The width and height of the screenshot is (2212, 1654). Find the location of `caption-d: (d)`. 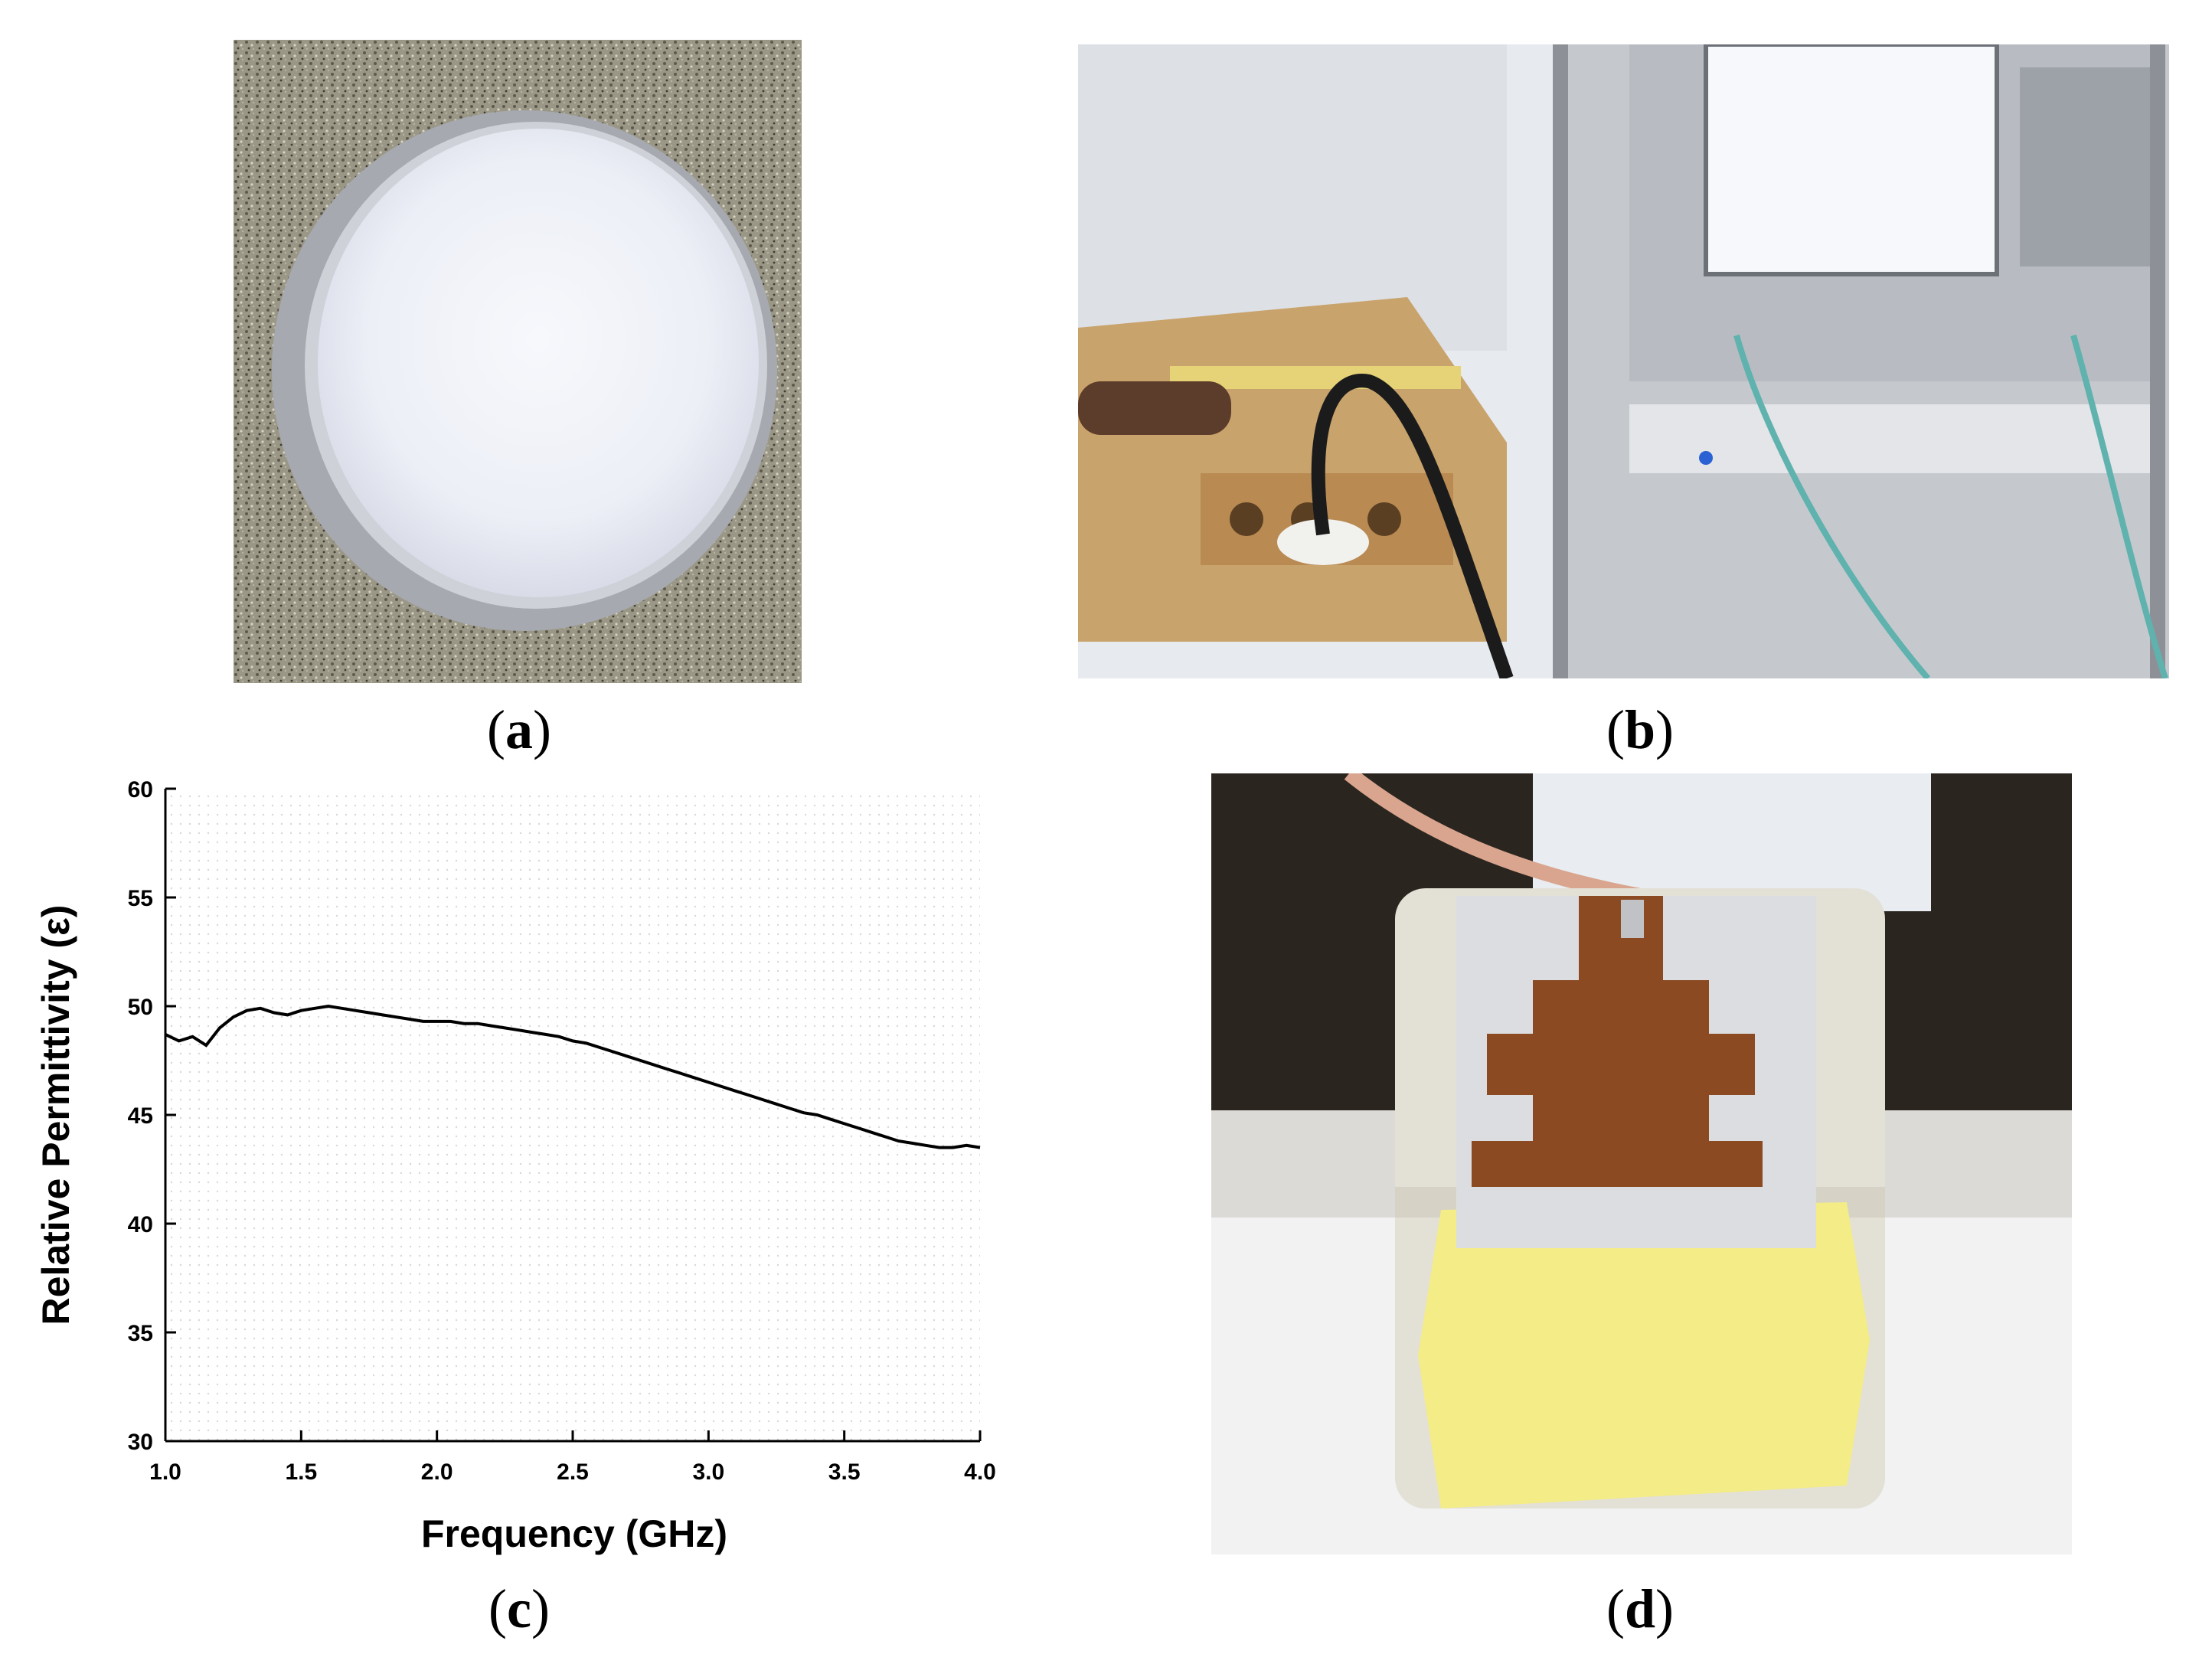

caption-d: (d) is located at coordinates (1640, 1608).